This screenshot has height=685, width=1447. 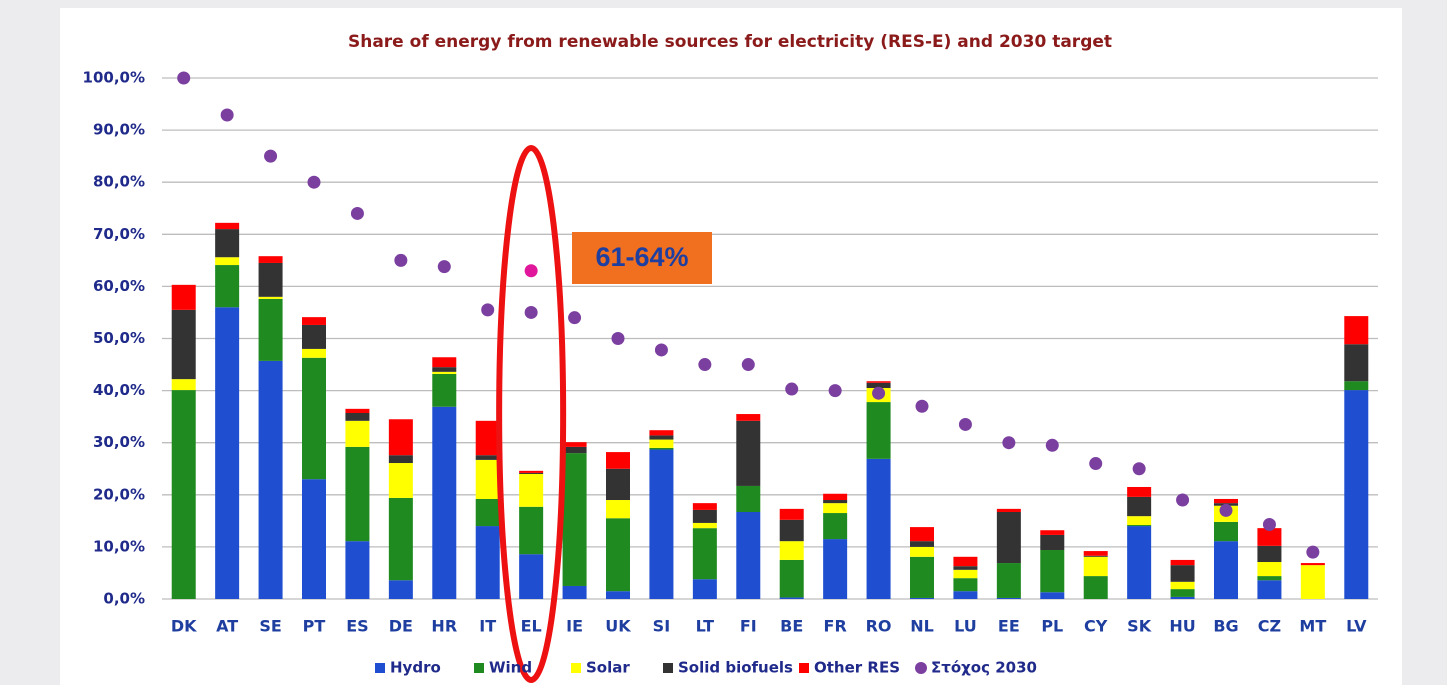 I want to click on y-tick-label: 40,0%, so click(x=119, y=390).